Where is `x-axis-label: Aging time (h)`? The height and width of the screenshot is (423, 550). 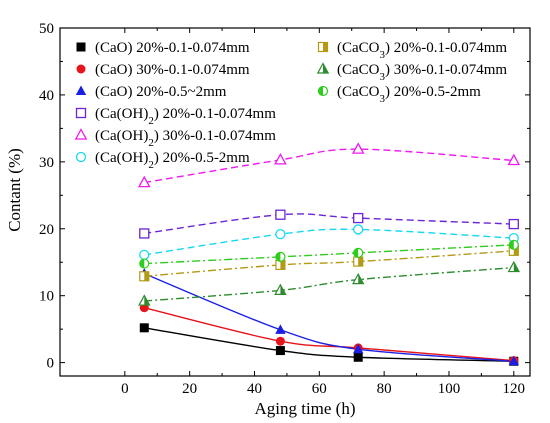
x-axis-label: Aging time (h) is located at coordinates (304, 408).